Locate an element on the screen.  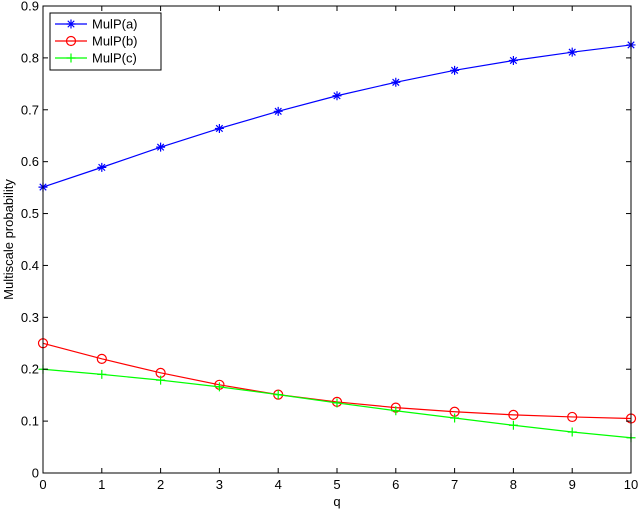
y-tick-label: 0.8 is located at coordinates (30, 57).